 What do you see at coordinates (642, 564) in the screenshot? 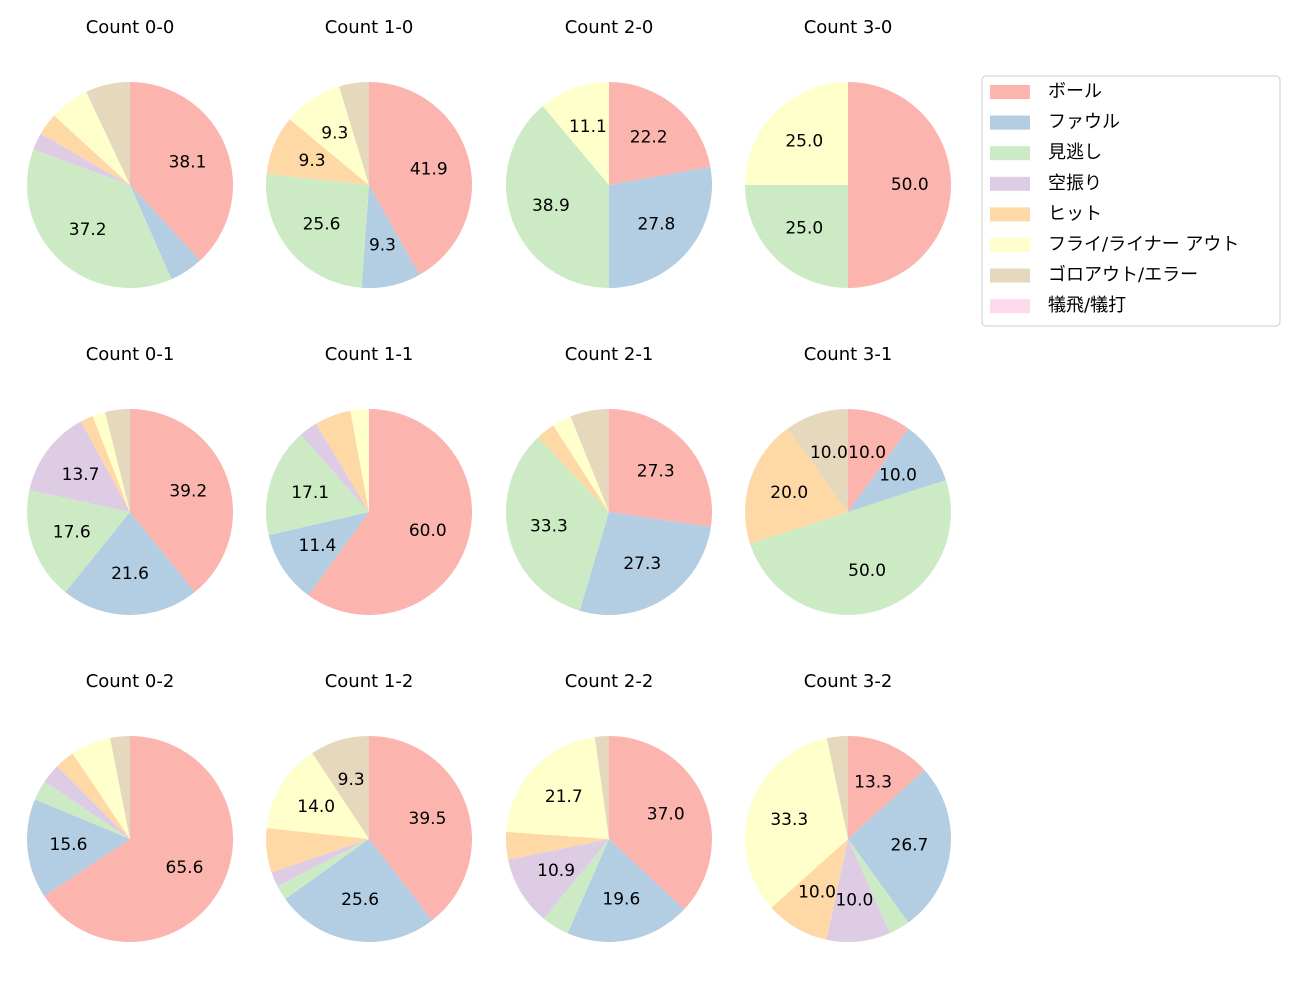
I see `value-label: 27.3` at bounding box center [642, 564].